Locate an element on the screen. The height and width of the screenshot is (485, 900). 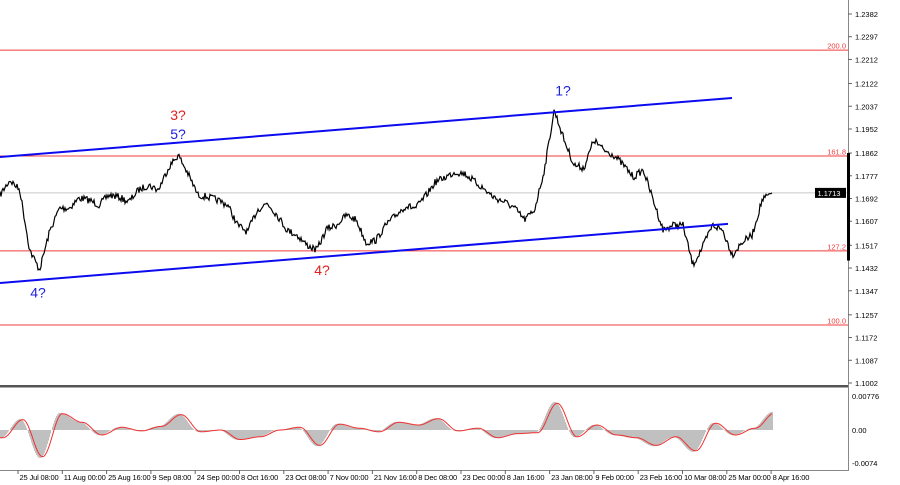
price-range-bar is located at coordinates (848, 207).